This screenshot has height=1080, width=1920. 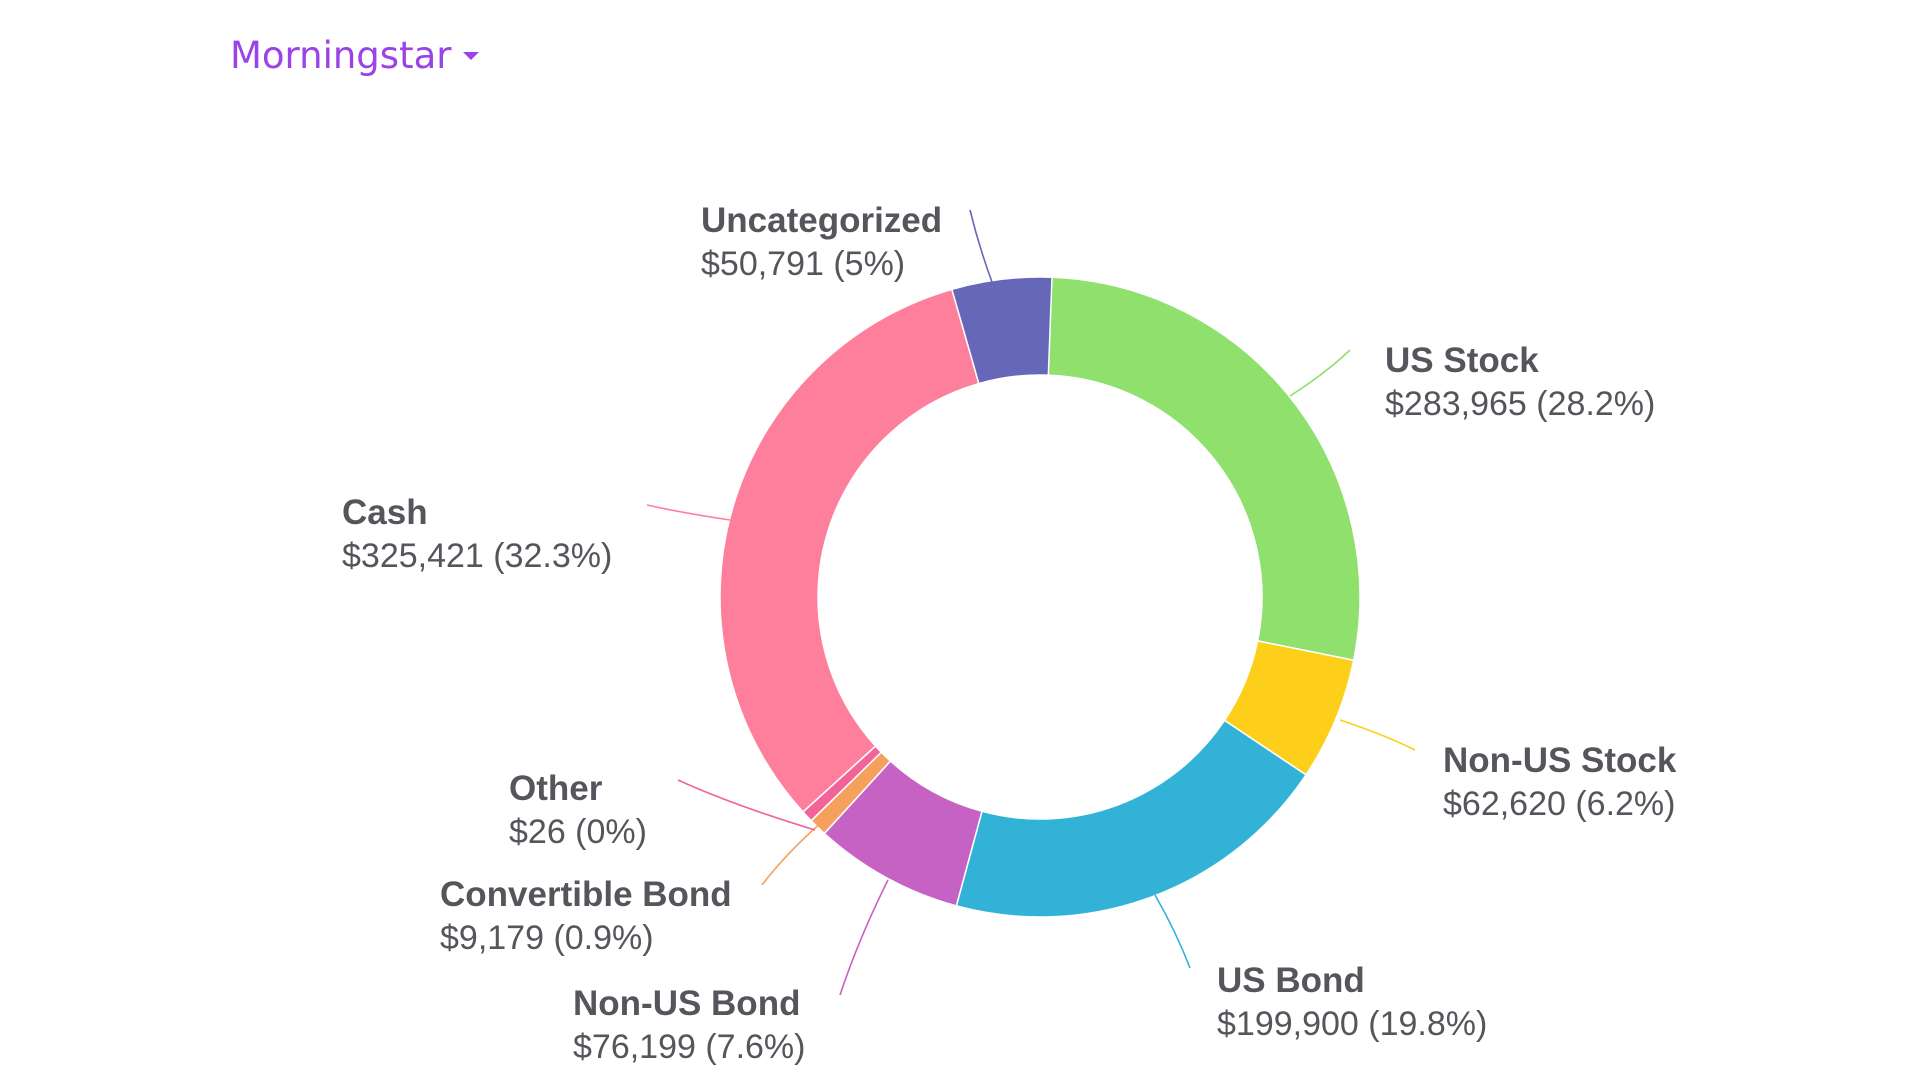 What do you see at coordinates (981, 246) in the screenshot?
I see `leader-line-uncategorized` at bounding box center [981, 246].